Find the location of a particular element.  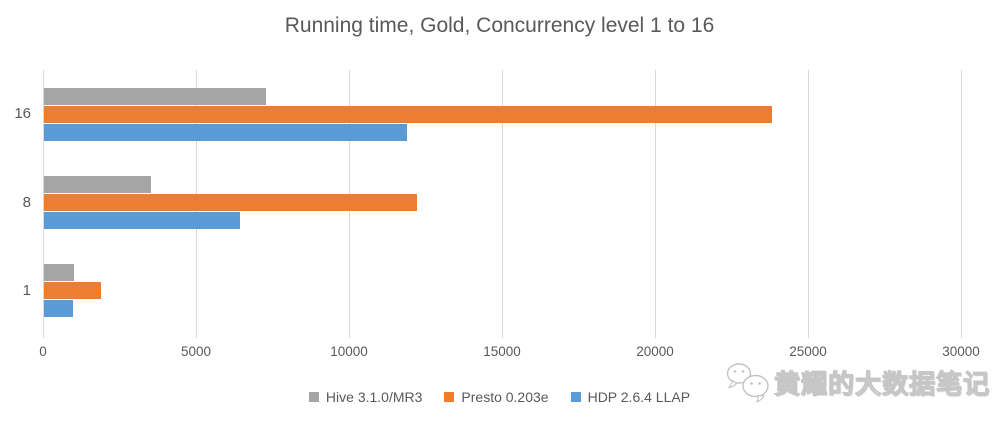

x-tick-label-25000: 25000 is located at coordinates (808, 351).